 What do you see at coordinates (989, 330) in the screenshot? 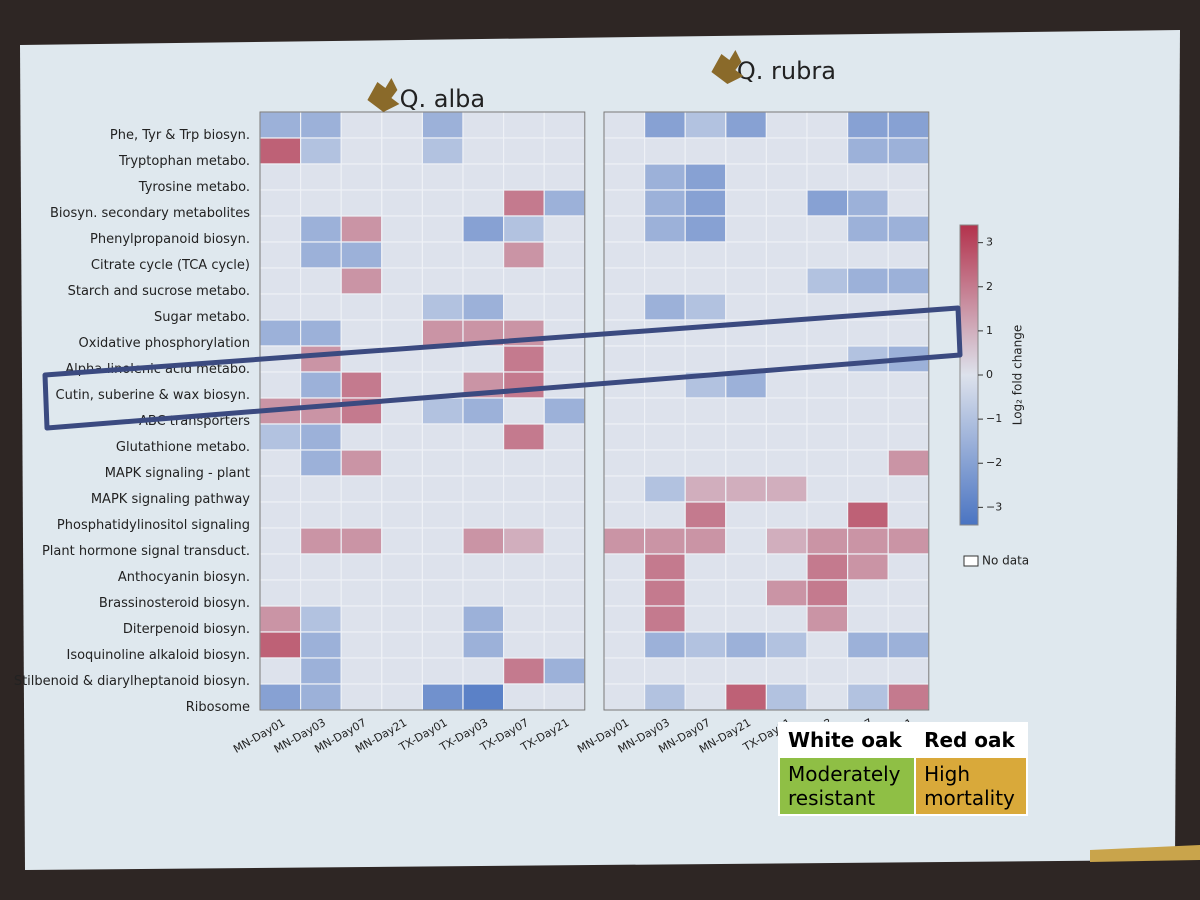
I see `colorbar-tick-label: 1` at bounding box center [989, 330].